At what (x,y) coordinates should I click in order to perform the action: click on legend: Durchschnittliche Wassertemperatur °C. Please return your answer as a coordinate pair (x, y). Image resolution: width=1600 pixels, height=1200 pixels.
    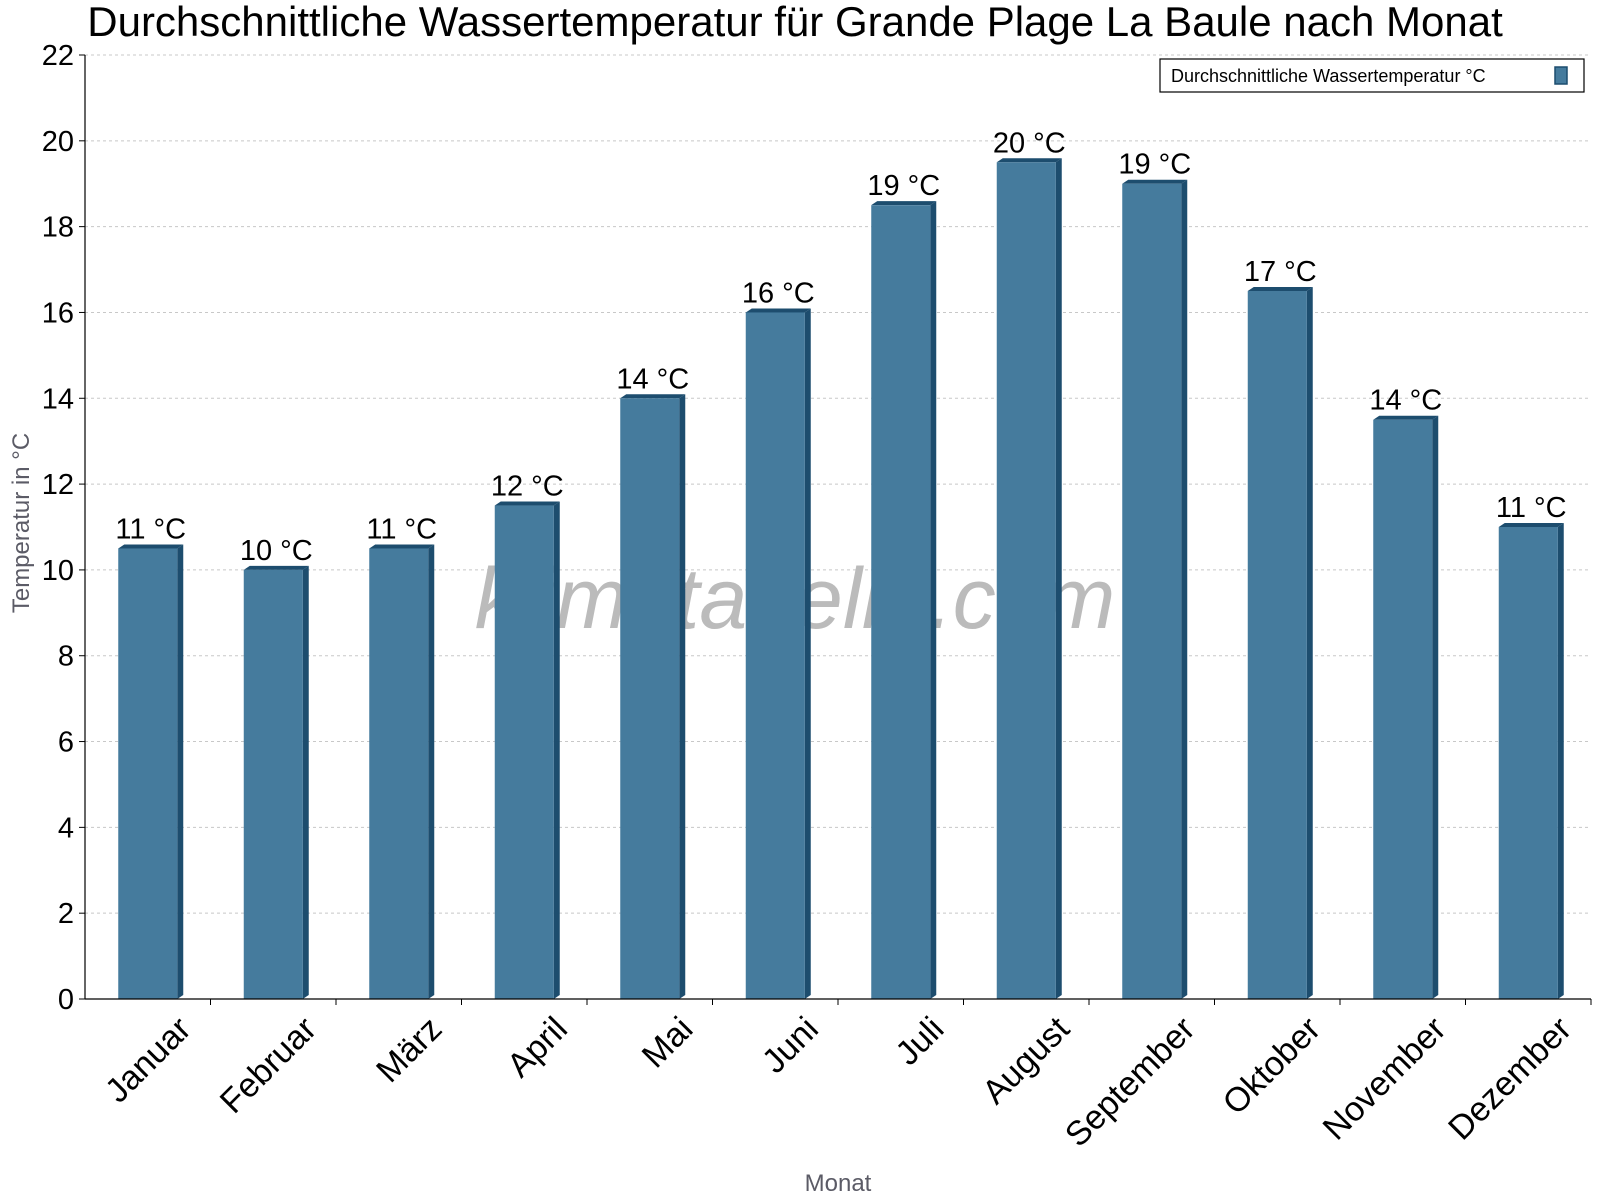
    Looking at the image, I should click on (1372, 75).